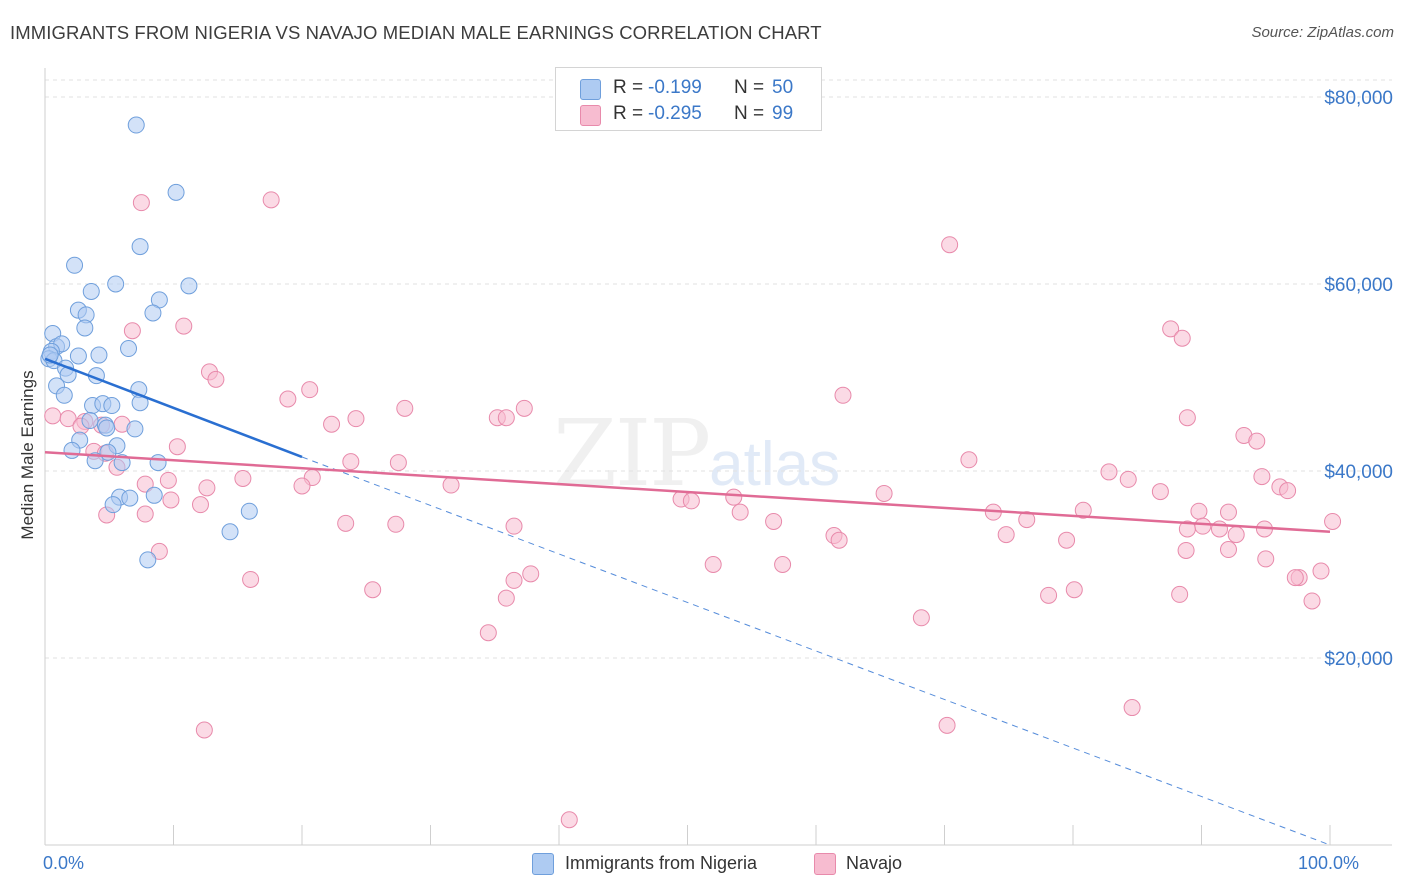 The width and height of the screenshot is (1406, 892). I want to click on watermark-atlas: atlas, so click(775, 464).